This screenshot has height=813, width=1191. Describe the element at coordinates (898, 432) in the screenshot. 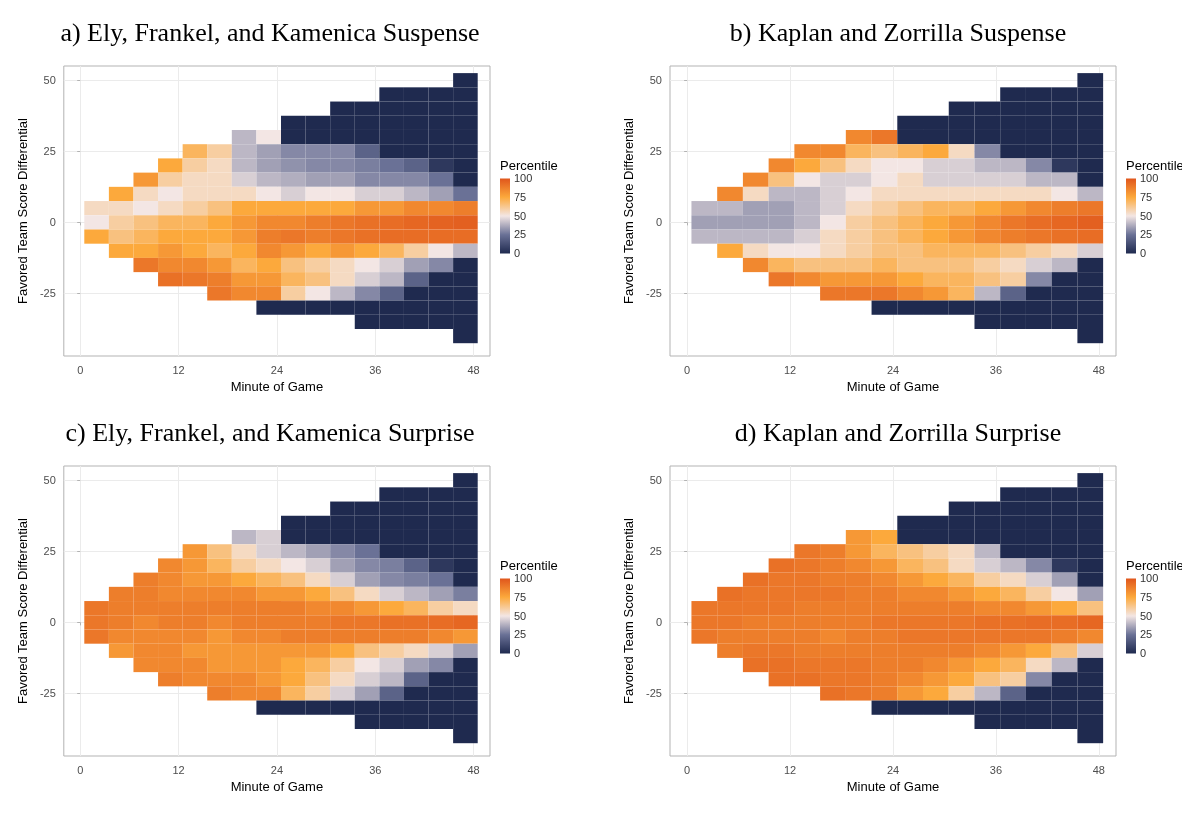

I see `chart-title: d) Kaplan and Zorrilla Surprise` at that location.